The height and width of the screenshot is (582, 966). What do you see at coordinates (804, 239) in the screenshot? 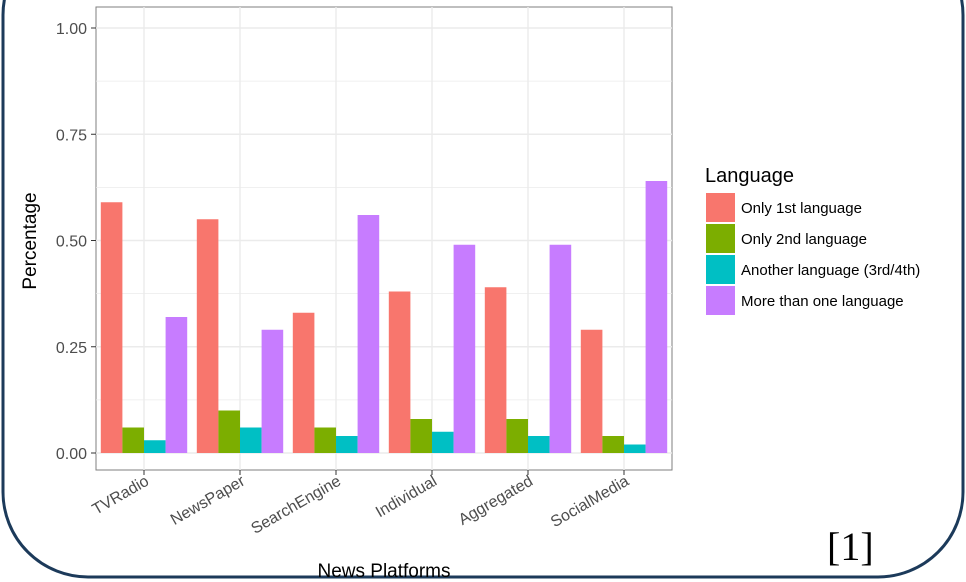
I see `legend-label: Only 2nd language` at bounding box center [804, 239].